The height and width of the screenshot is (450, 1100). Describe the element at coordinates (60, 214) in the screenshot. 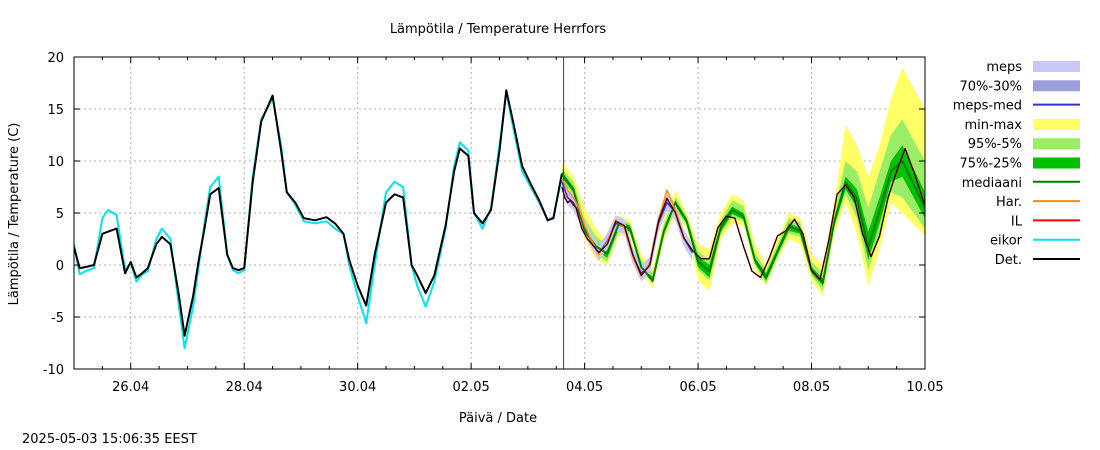

I see `y-tick-label: 5` at that location.